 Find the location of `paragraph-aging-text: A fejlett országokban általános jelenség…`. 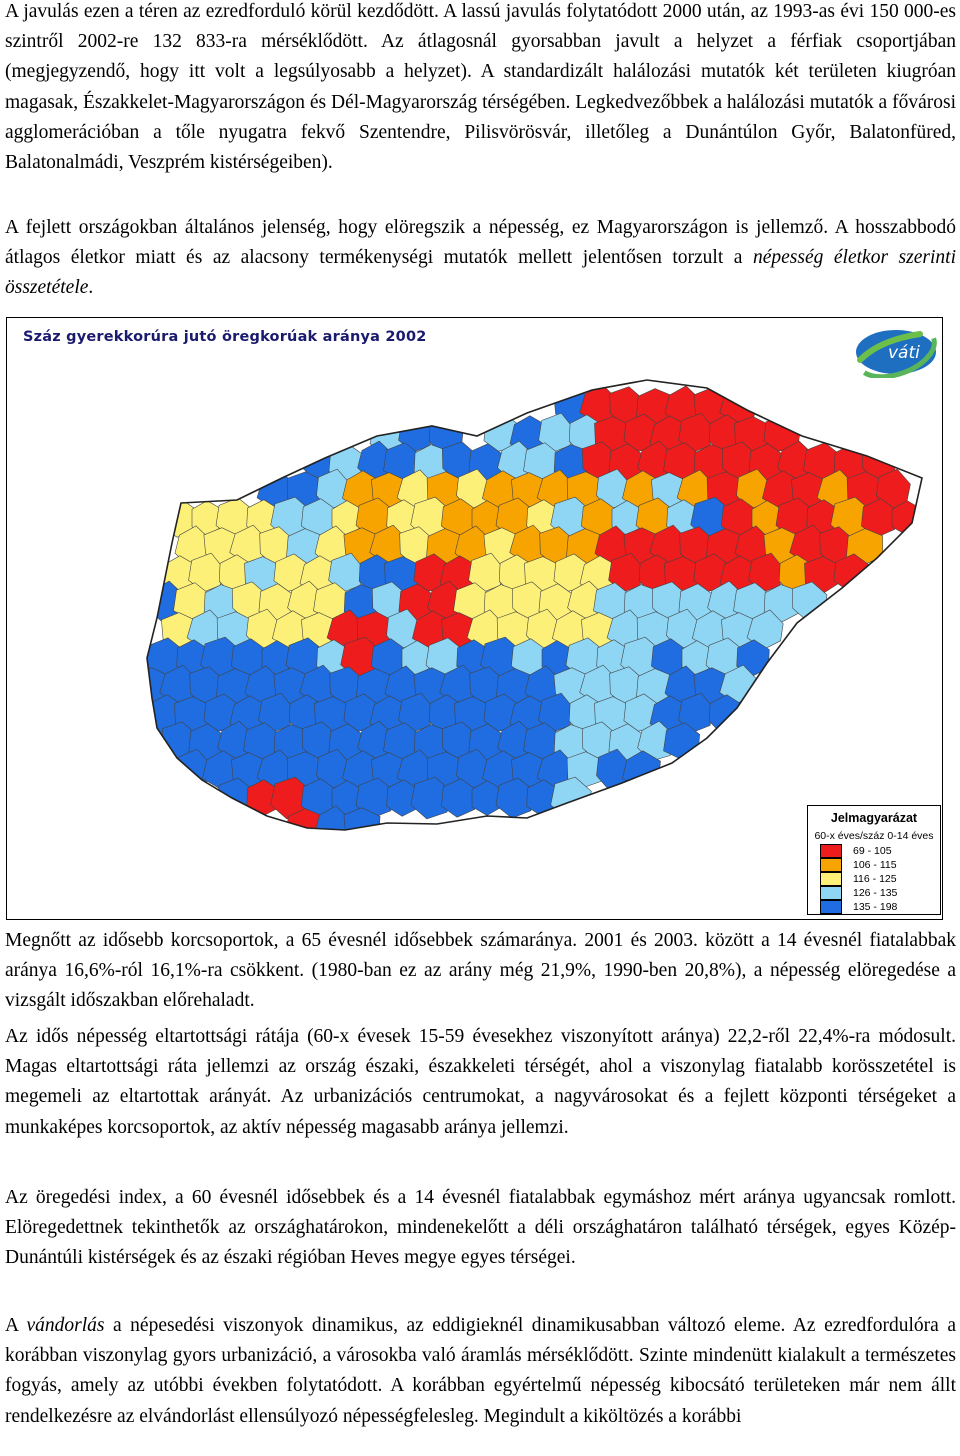

paragraph-aging-text: A fejlett országokban általános jelenség… is located at coordinates (480, 243).